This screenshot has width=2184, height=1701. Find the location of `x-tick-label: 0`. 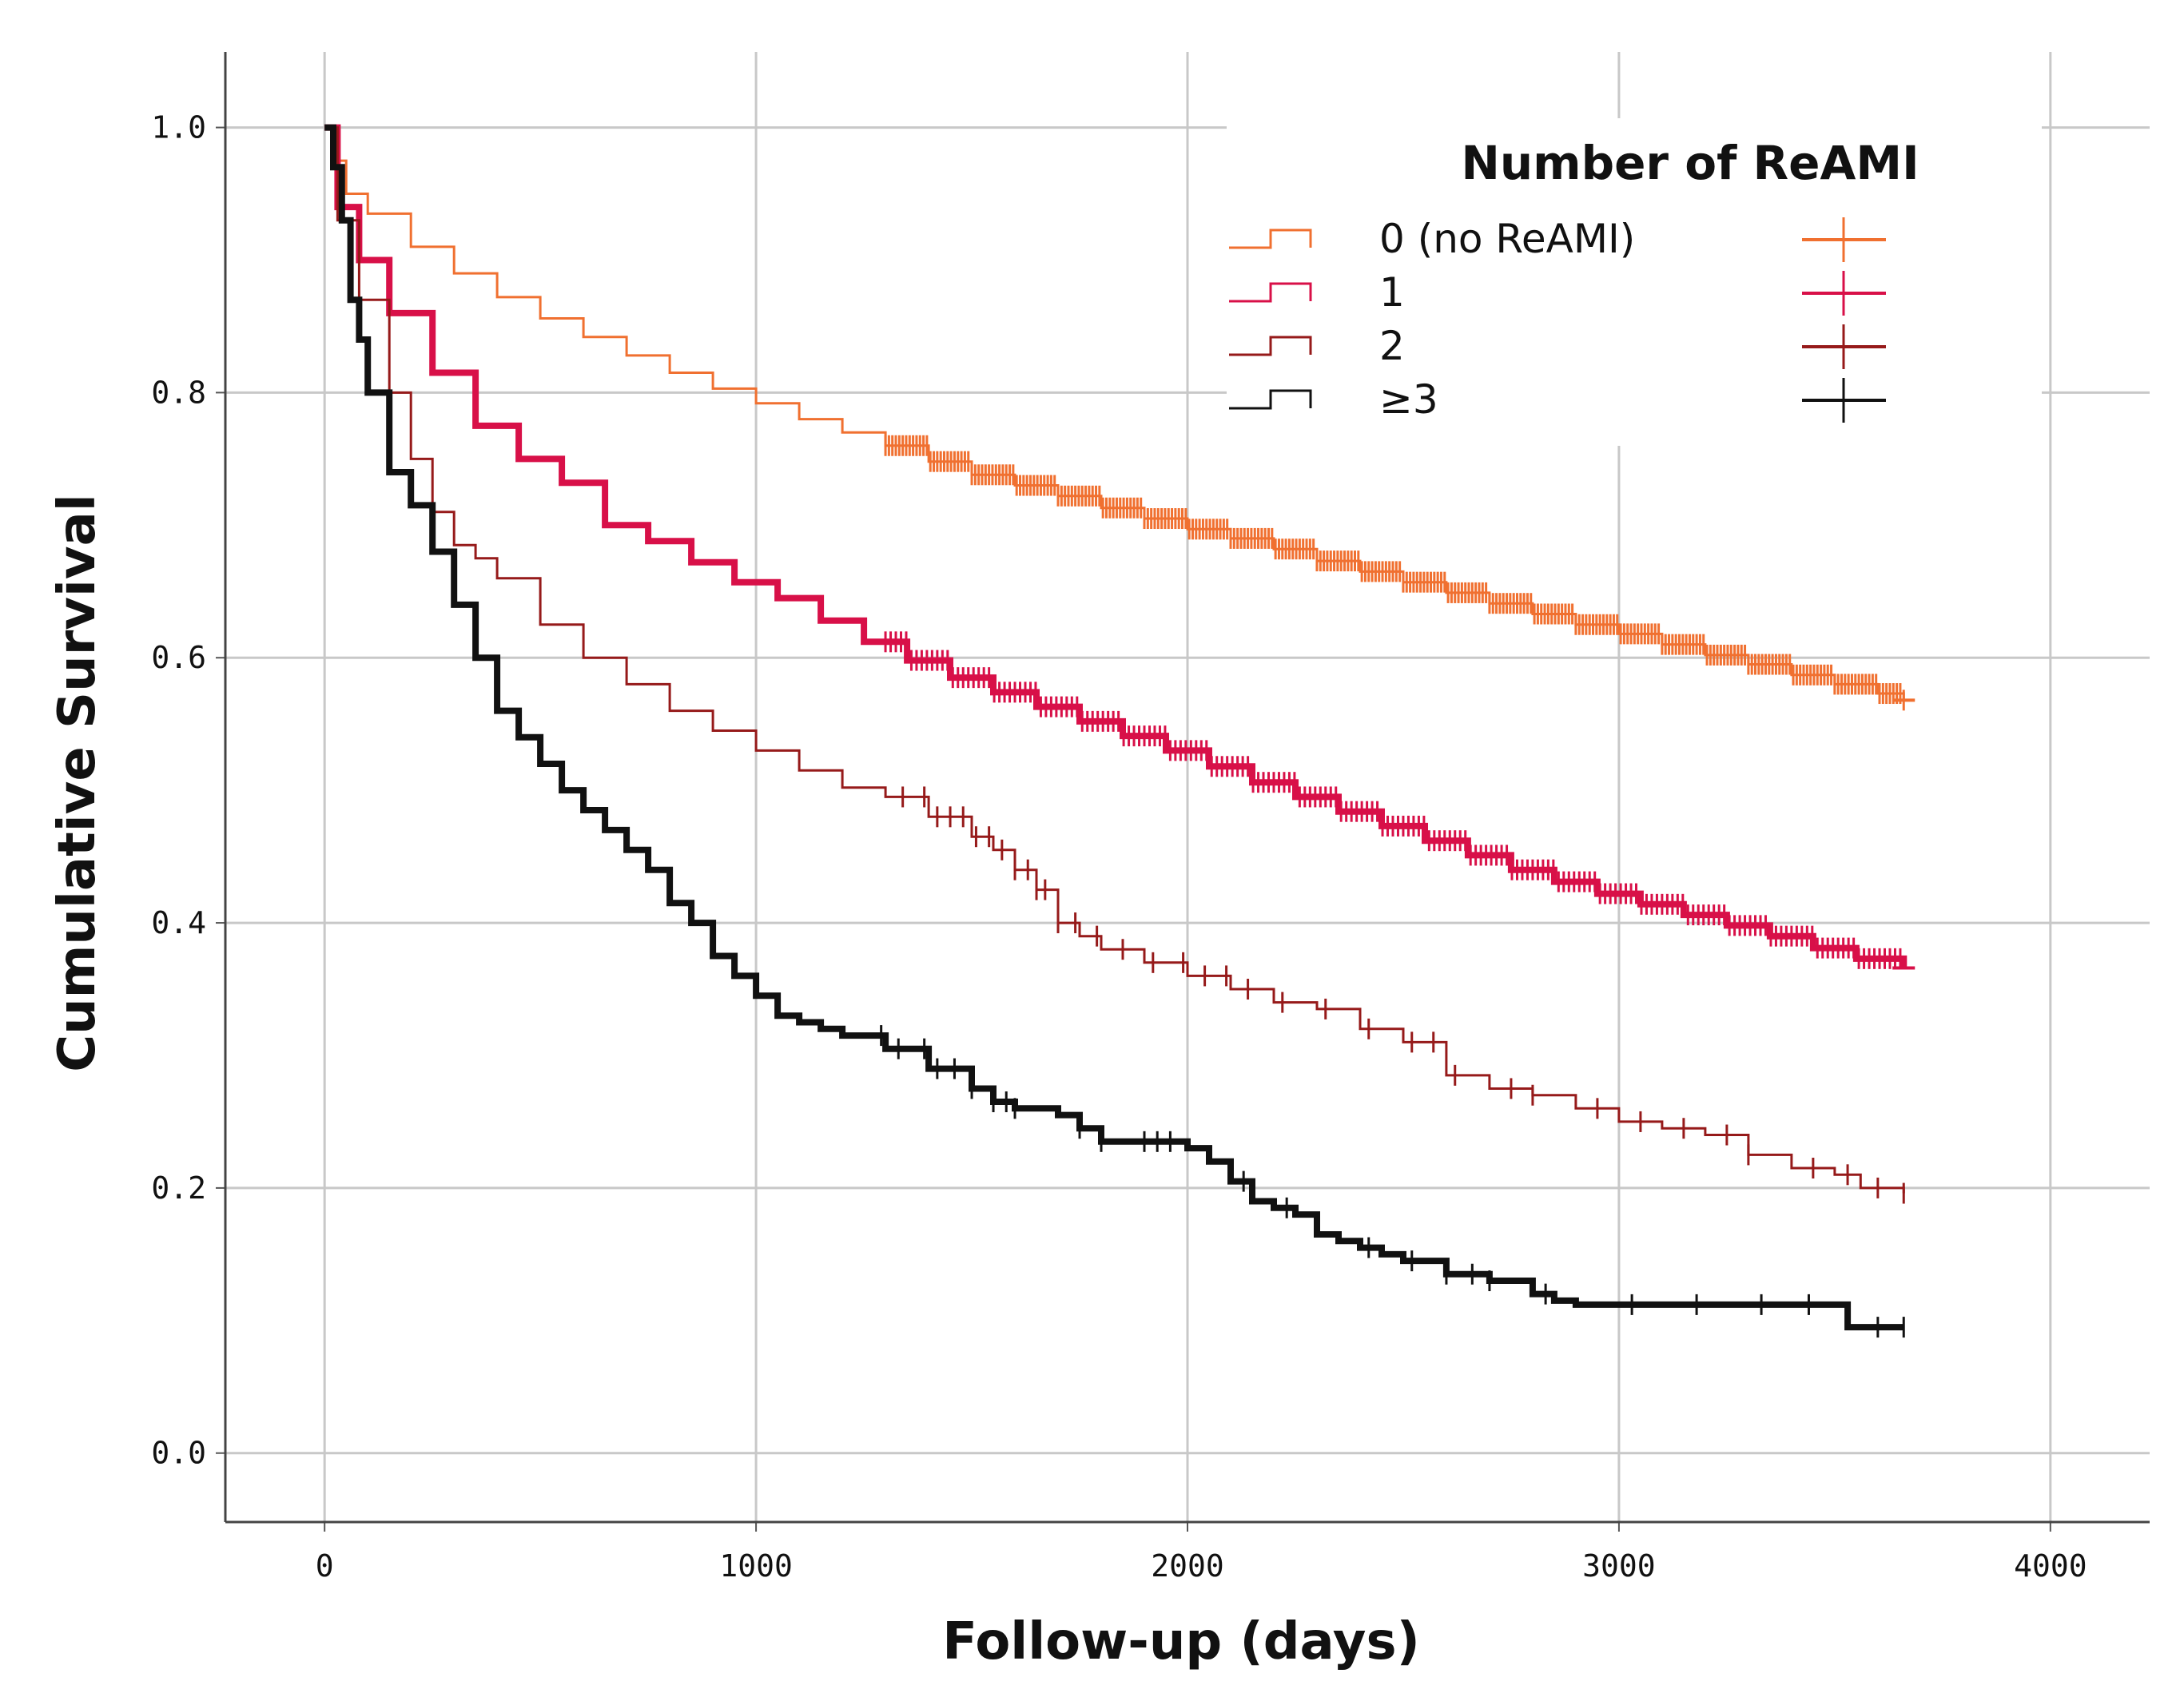

x-tick-label: 0 is located at coordinates (325, 1566).